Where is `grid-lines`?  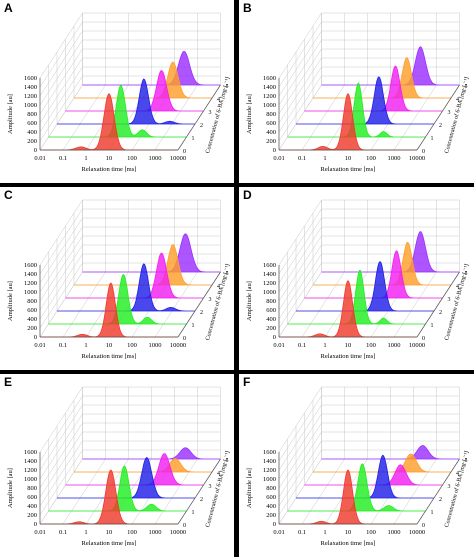
grid-lines is located at coordinates (369, 81).